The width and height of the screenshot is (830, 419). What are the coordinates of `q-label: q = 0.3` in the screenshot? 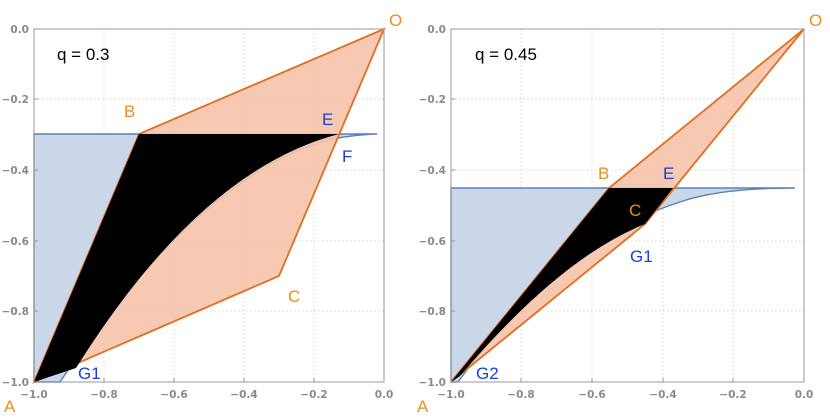 It's located at (83, 54).